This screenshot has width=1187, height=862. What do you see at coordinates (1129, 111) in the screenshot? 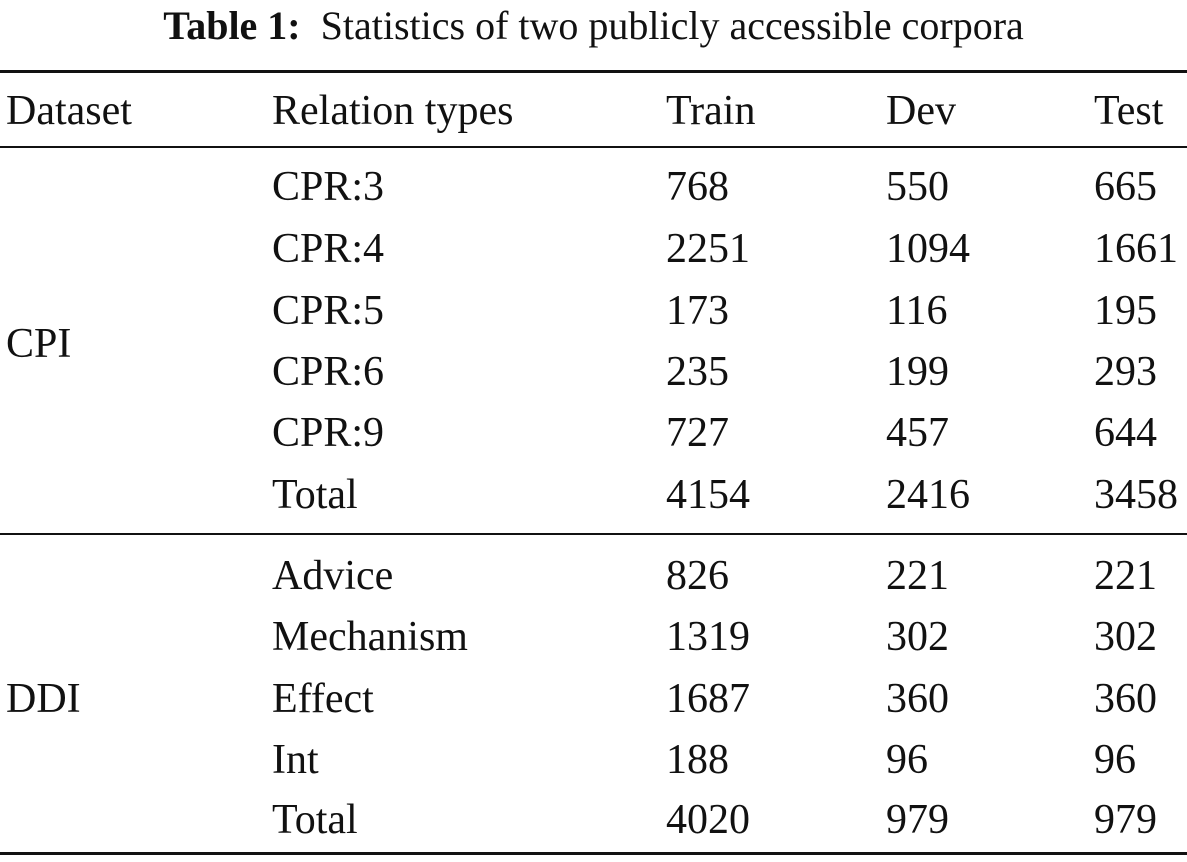
I see `header-test: Test` at bounding box center [1129, 111].